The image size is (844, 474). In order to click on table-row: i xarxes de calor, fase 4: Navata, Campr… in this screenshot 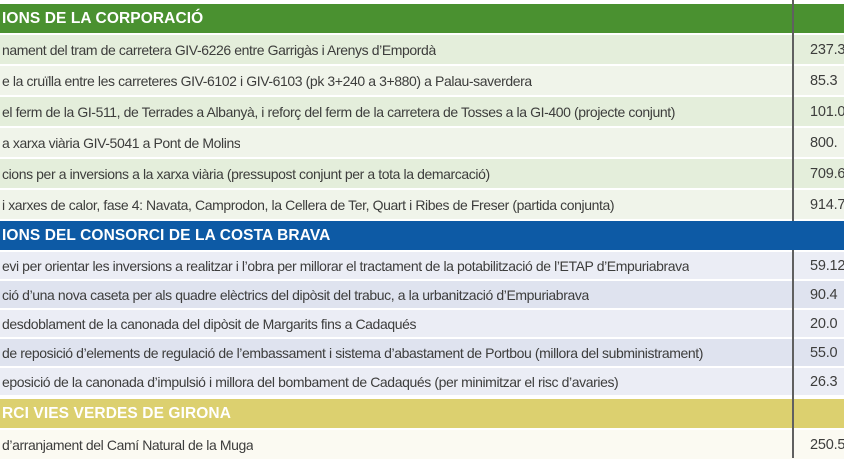, I will do `click(422, 204)`.